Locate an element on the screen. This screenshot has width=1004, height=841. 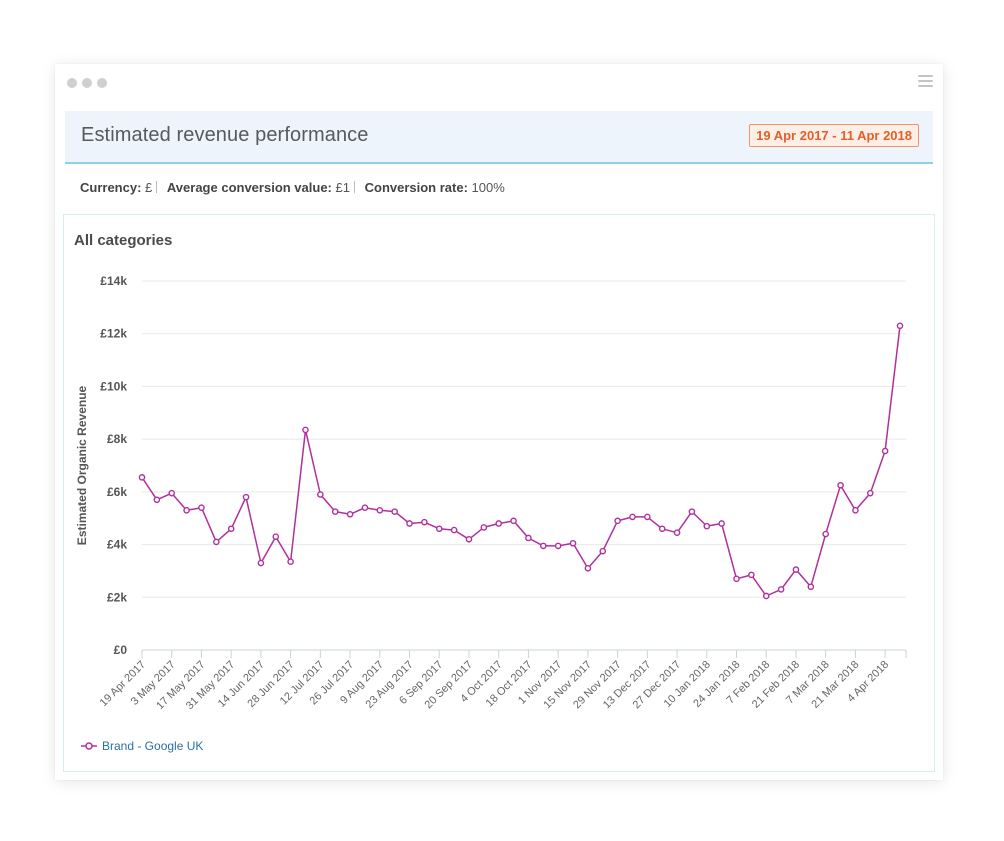
conversion-rate-label: Conversion rate: is located at coordinates (416, 187).